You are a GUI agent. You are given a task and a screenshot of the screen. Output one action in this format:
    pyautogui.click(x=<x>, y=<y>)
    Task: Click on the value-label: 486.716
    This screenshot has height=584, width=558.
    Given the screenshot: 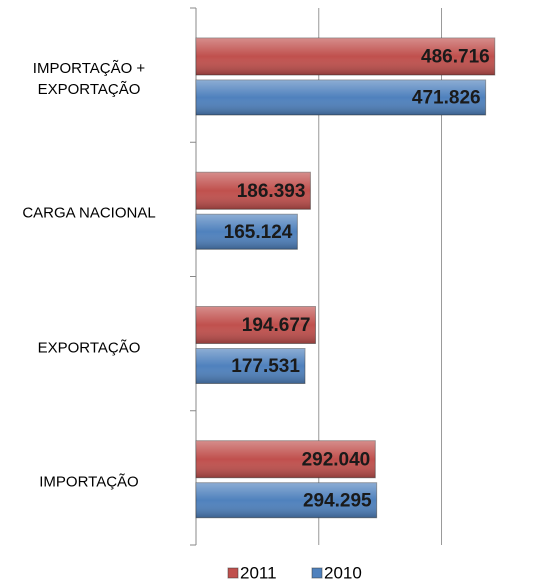 What is the action you would take?
    pyautogui.click(x=455, y=57)
    